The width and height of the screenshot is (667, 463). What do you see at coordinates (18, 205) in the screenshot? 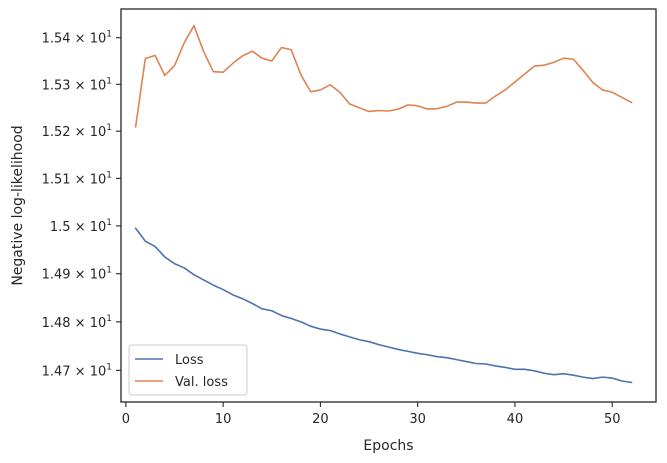
I see `y-axis-label: Negative log-likelihood` at bounding box center [18, 205].